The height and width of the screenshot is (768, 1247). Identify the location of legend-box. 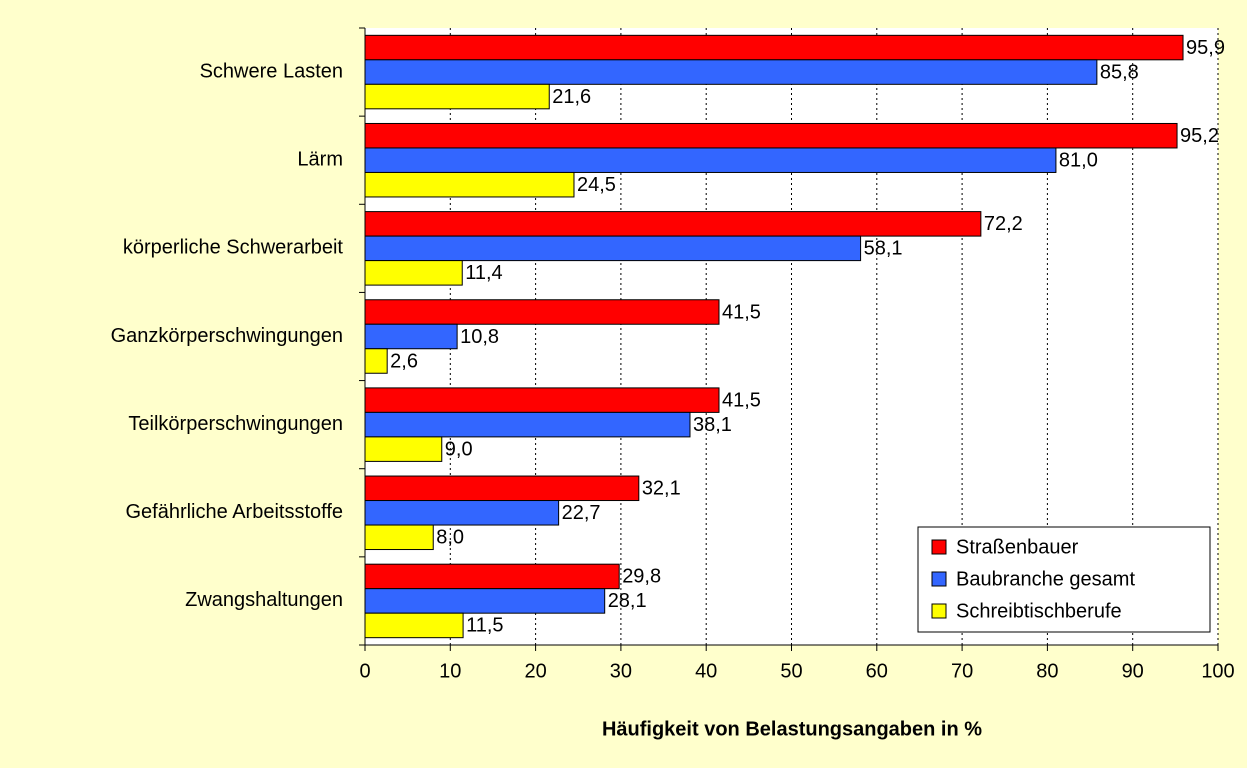
(1064, 579).